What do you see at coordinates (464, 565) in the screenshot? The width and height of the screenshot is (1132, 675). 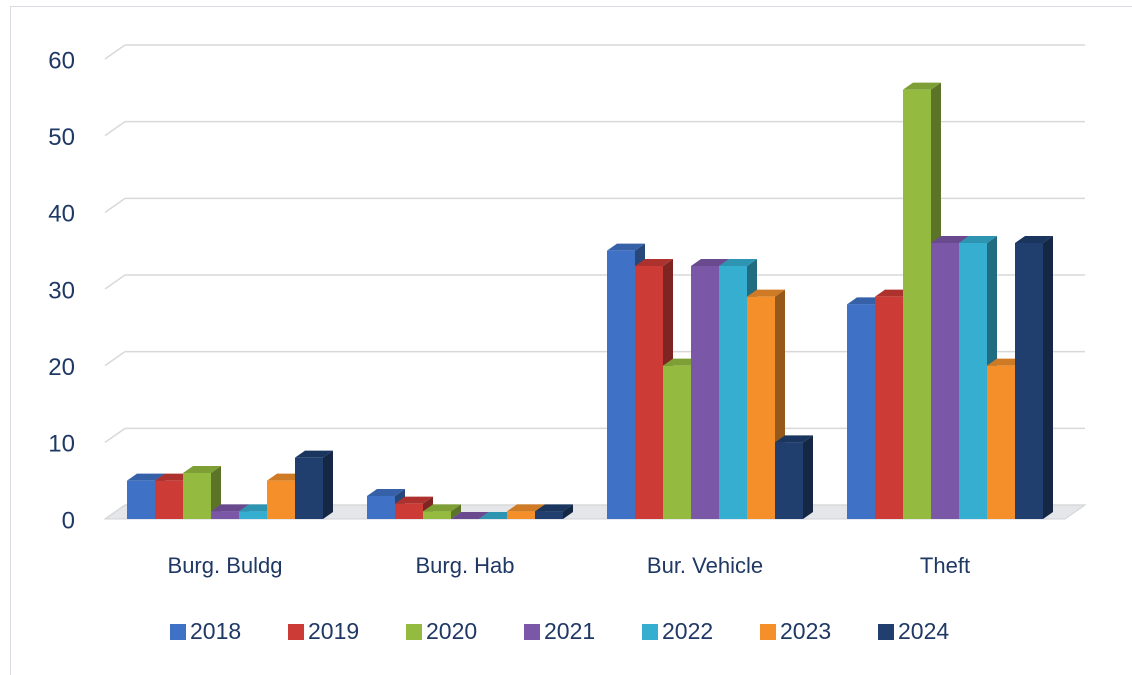 I see `x-tick-label: Burg. Hab` at bounding box center [464, 565].